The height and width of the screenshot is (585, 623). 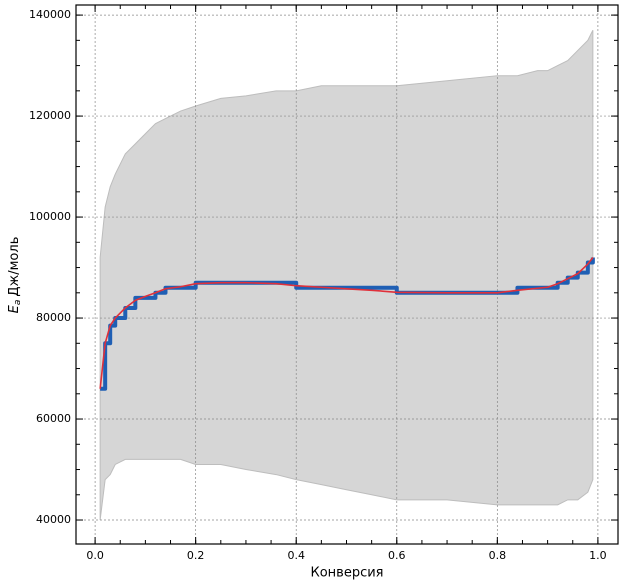 I want to click on y-tick-label: 60000, so click(x=53, y=418).